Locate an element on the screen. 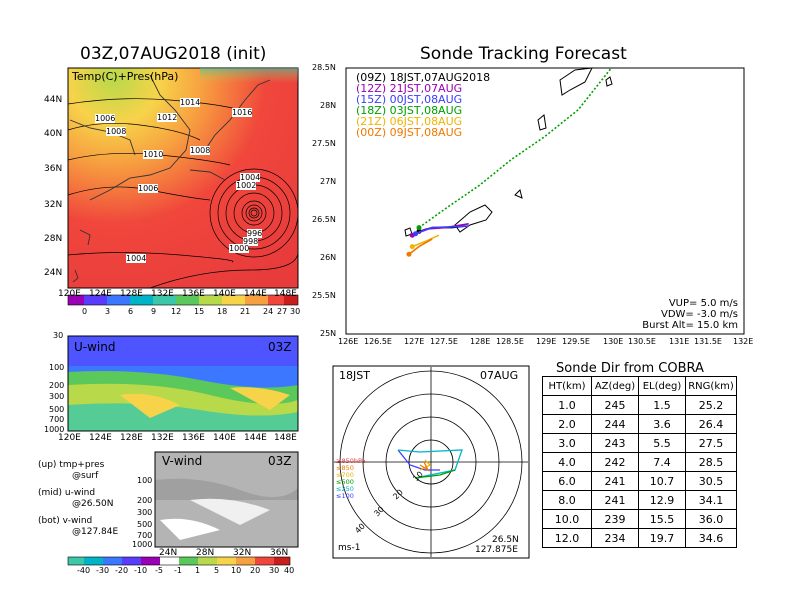 This screenshot has height=612, width=792. lon-label: 148E is located at coordinates (285, 438).